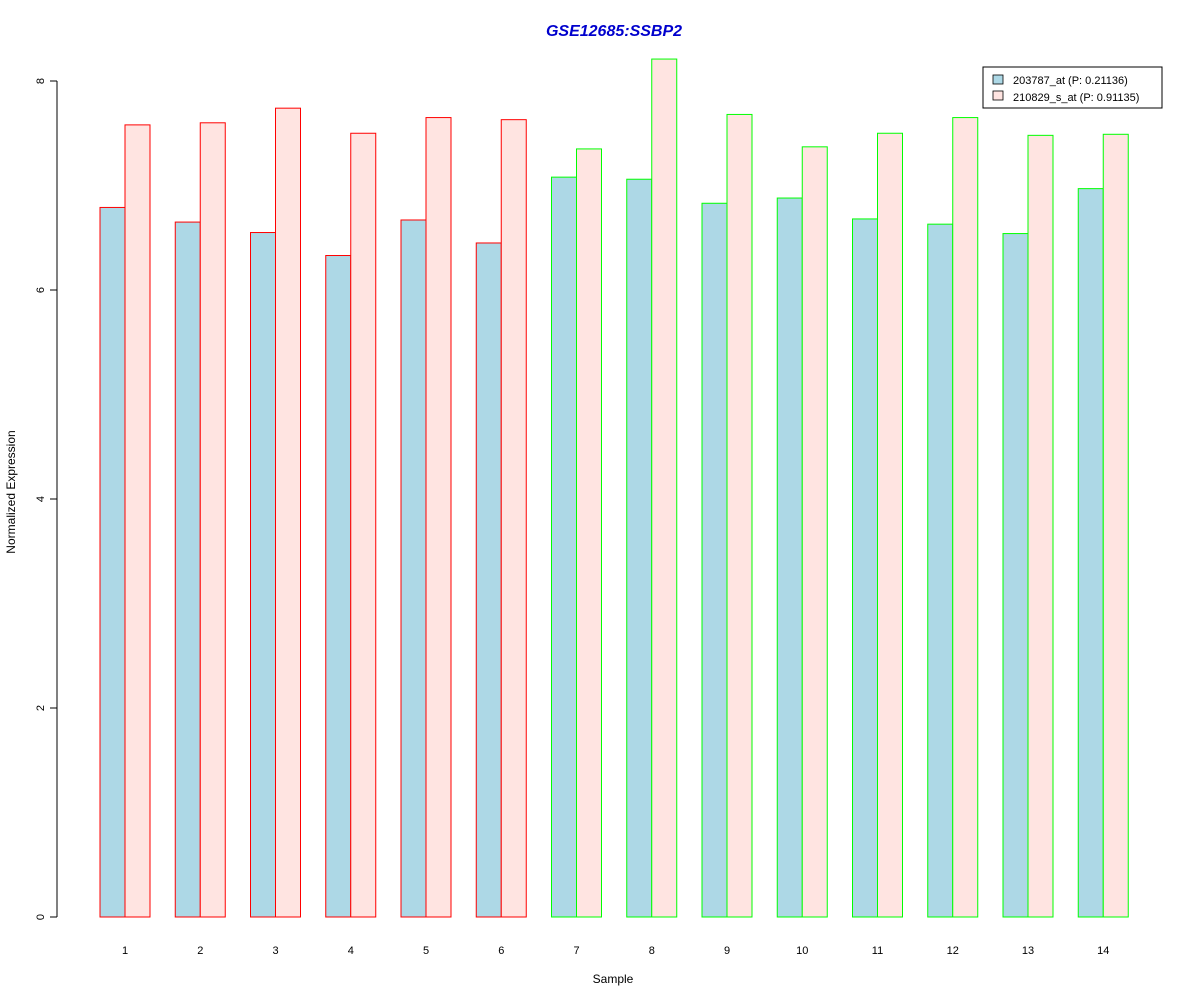 This screenshot has width=1200, height=1000. What do you see at coordinates (998, 95) in the screenshot?
I see `legend-swatch-210829-s-at` at bounding box center [998, 95].